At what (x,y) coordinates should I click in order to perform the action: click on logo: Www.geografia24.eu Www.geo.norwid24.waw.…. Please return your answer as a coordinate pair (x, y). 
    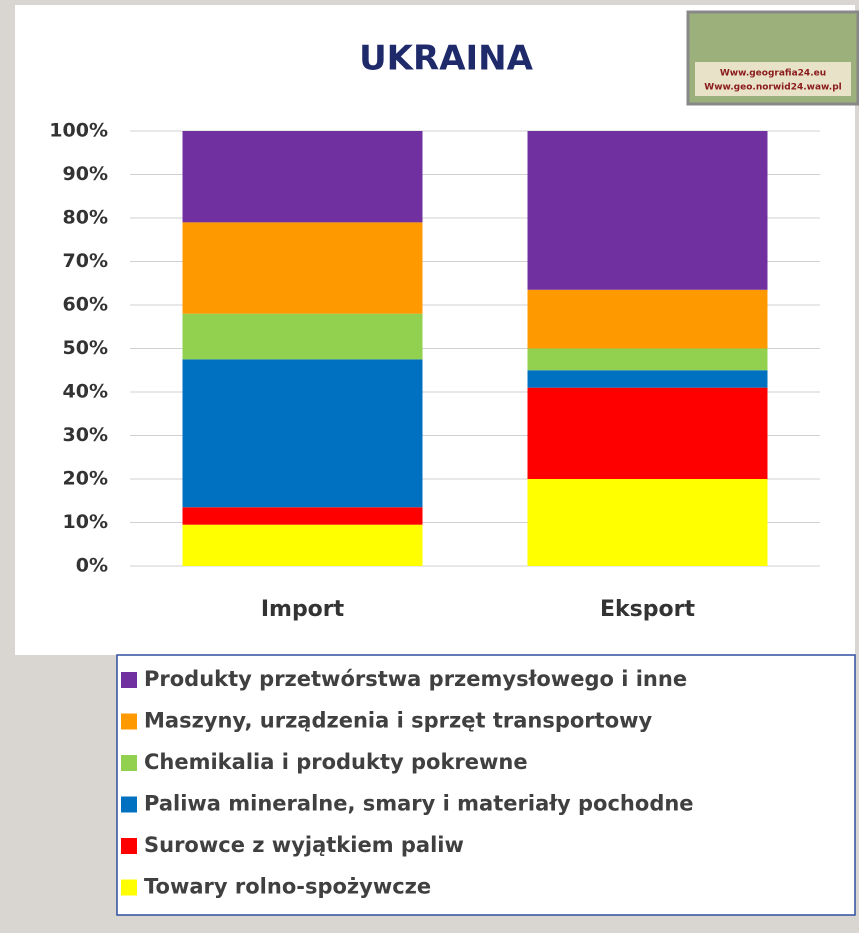
    Looking at the image, I should click on (772, 58).